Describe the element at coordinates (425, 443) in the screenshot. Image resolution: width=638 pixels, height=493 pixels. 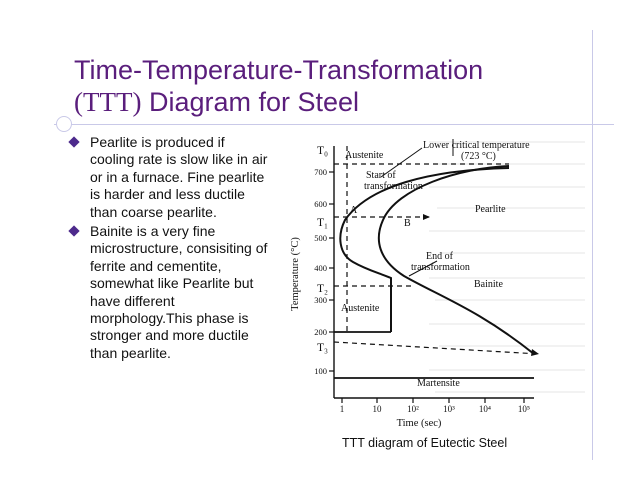
I see `figure-caption: TTT diagram of Eutectic Steel` at that location.